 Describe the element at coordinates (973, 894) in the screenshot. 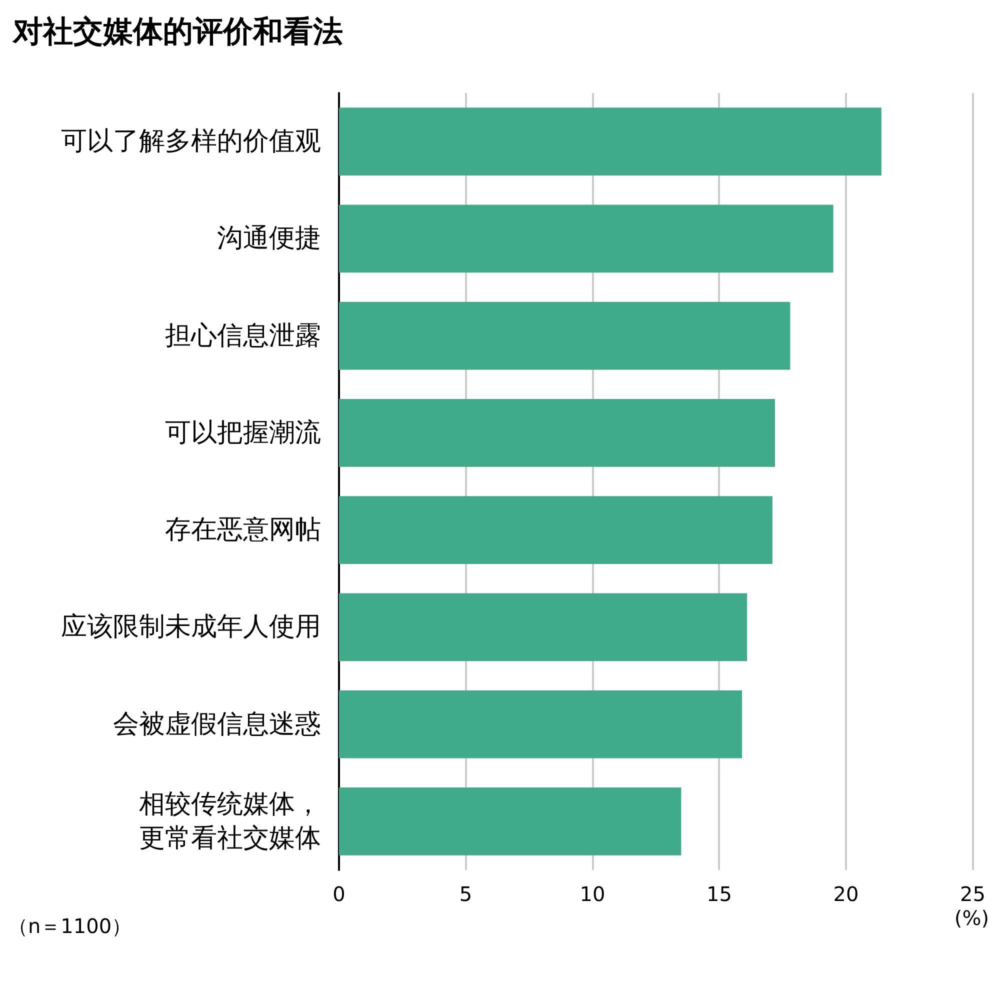

I see `x-tick-label: 25` at that location.